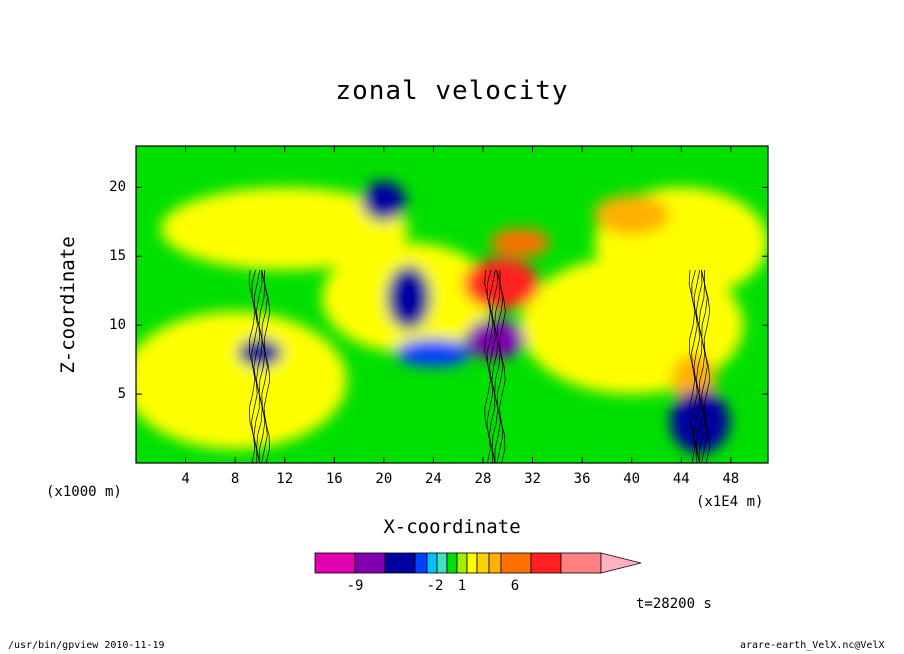 The image size is (904, 654). What do you see at coordinates (185, 479) in the screenshot?
I see `x-tick-label: 4` at bounding box center [185, 479].